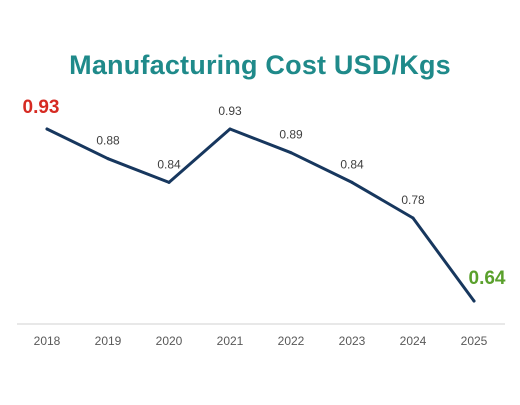 Image resolution: width=520 pixels, height=405 pixels. Describe the element at coordinates (230, 129) in the screenshot. I see `data-point-2021` at that location.